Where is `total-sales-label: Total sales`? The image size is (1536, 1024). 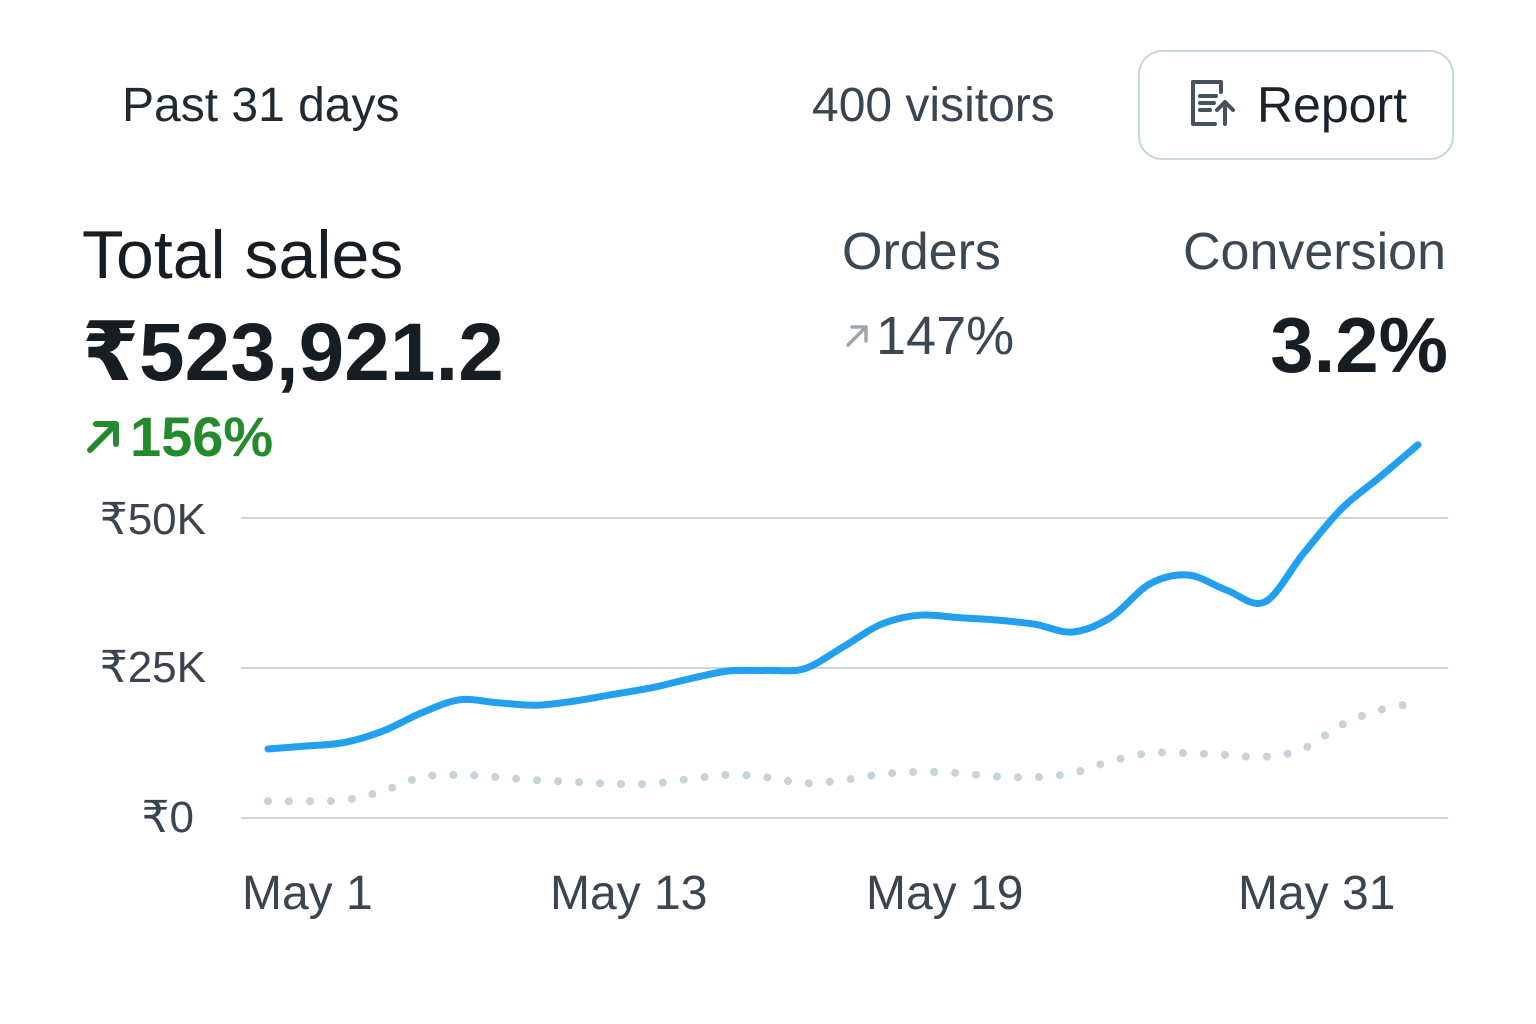 total-sales-label: Total sales is located at coordinates (243, 255).